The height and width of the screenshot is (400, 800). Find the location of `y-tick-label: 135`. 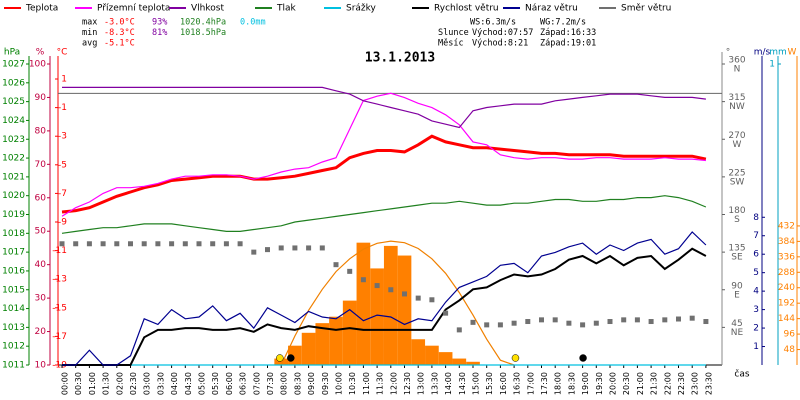

y-tick-label: 135 is located at coordinates (736, 249).